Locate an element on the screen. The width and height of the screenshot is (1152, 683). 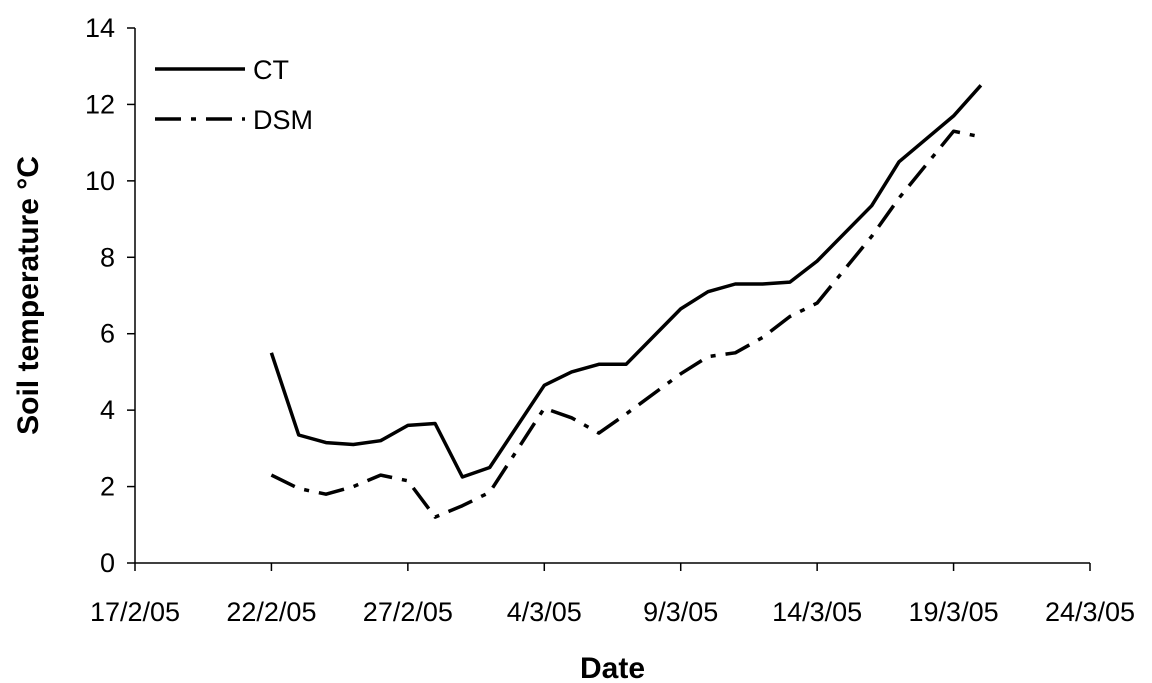
y-tick-label: 12 is located at coordinates (100, 104).